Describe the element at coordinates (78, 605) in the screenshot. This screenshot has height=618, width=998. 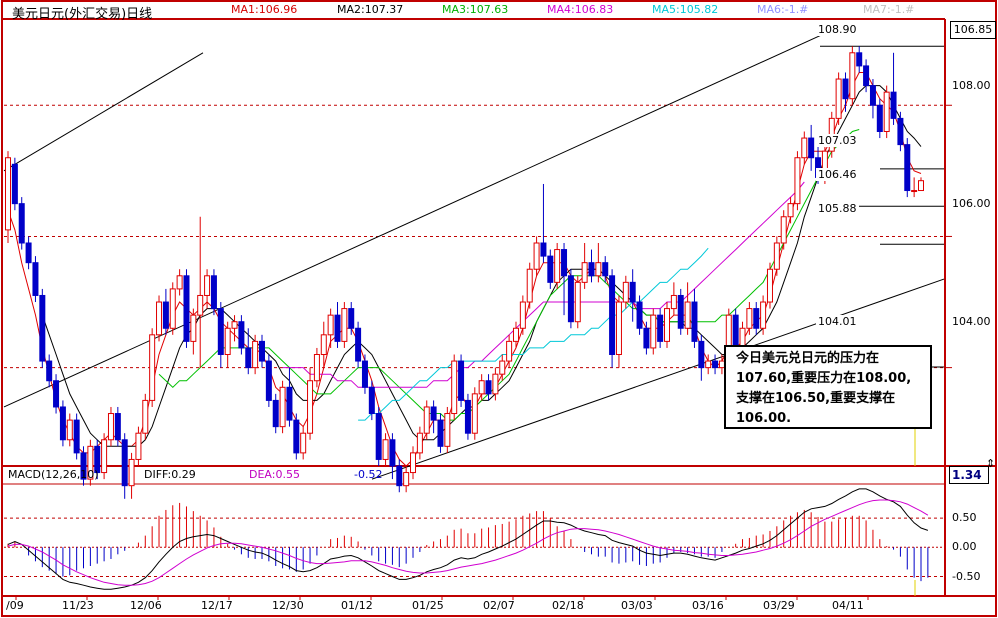
I see `x-label: 11/23` at that location.